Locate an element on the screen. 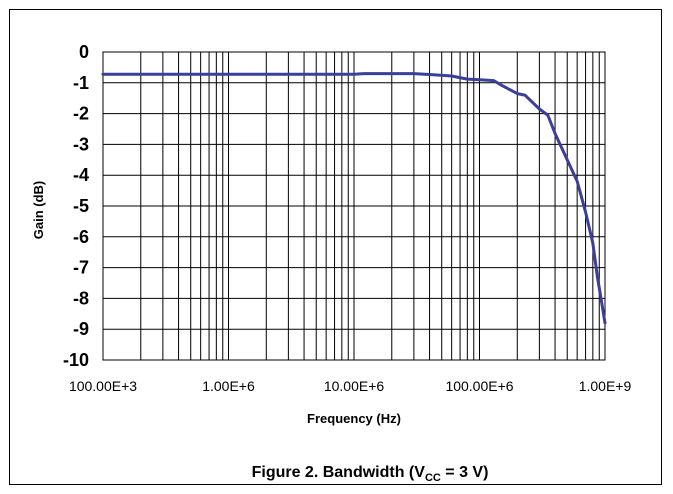  y-tick-label: -7 is located at coordinates (81, 268).